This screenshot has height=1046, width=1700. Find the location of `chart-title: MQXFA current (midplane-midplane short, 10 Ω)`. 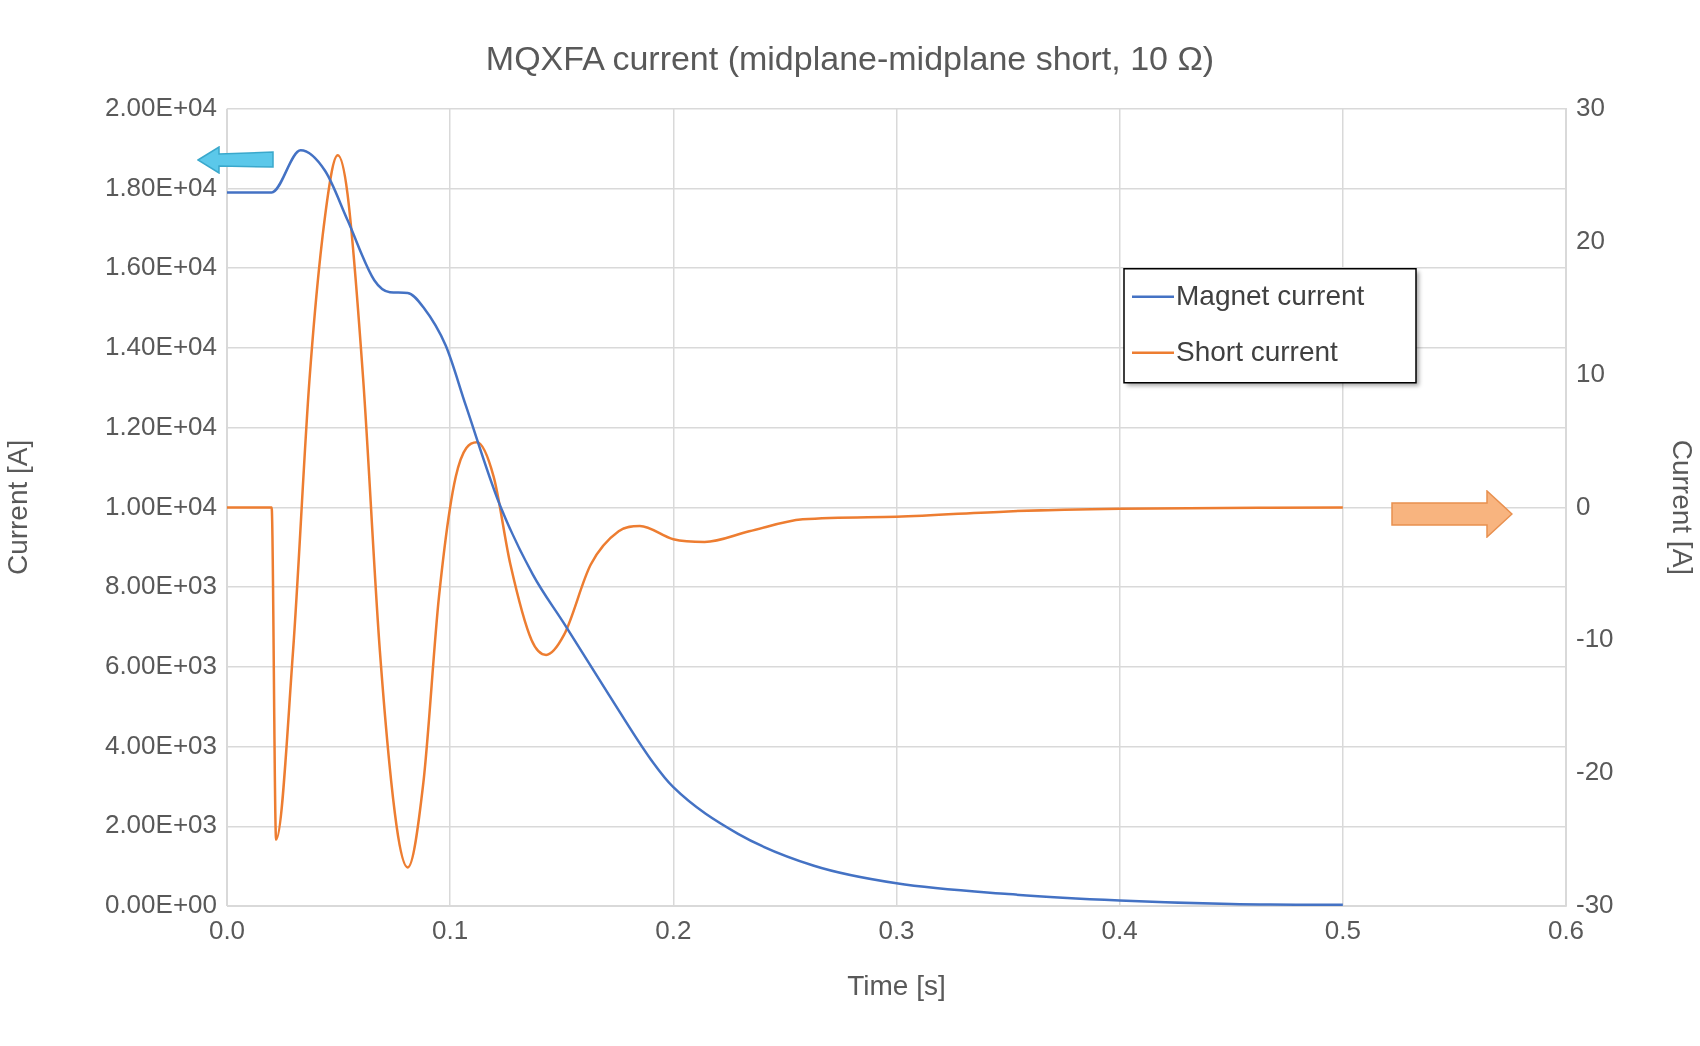

chart-title: MQXFA current (midplane-midplane short, 10 Ω) is located at coordinates (850, 57).